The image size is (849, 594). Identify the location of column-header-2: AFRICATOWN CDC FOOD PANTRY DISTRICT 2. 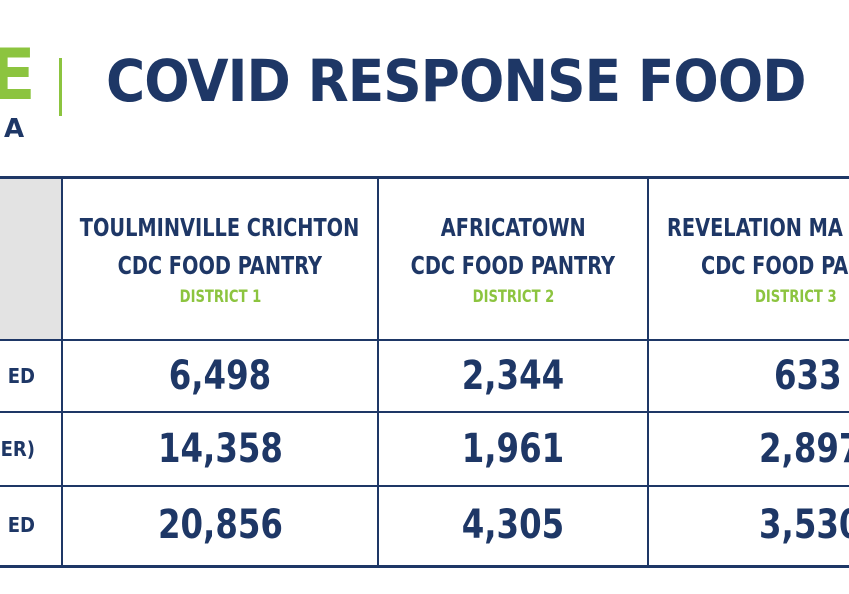
(513, 259).